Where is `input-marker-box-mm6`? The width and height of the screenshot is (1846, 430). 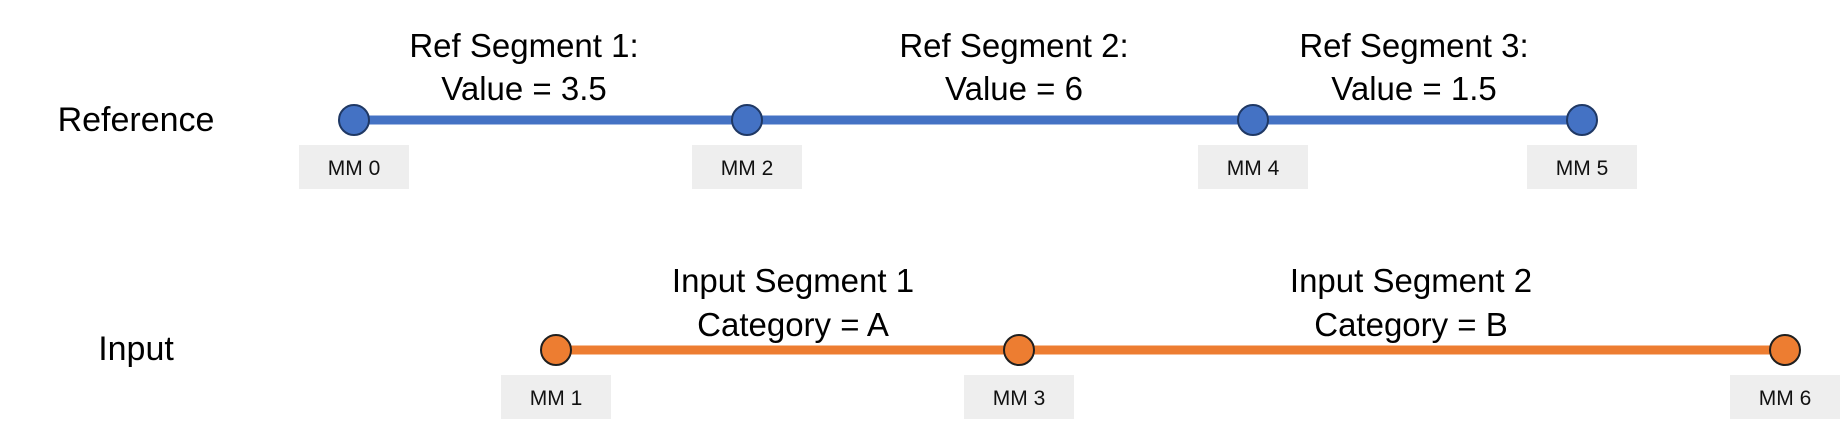 input-marker-box-mm6 is located at coordinates (1785, 397).